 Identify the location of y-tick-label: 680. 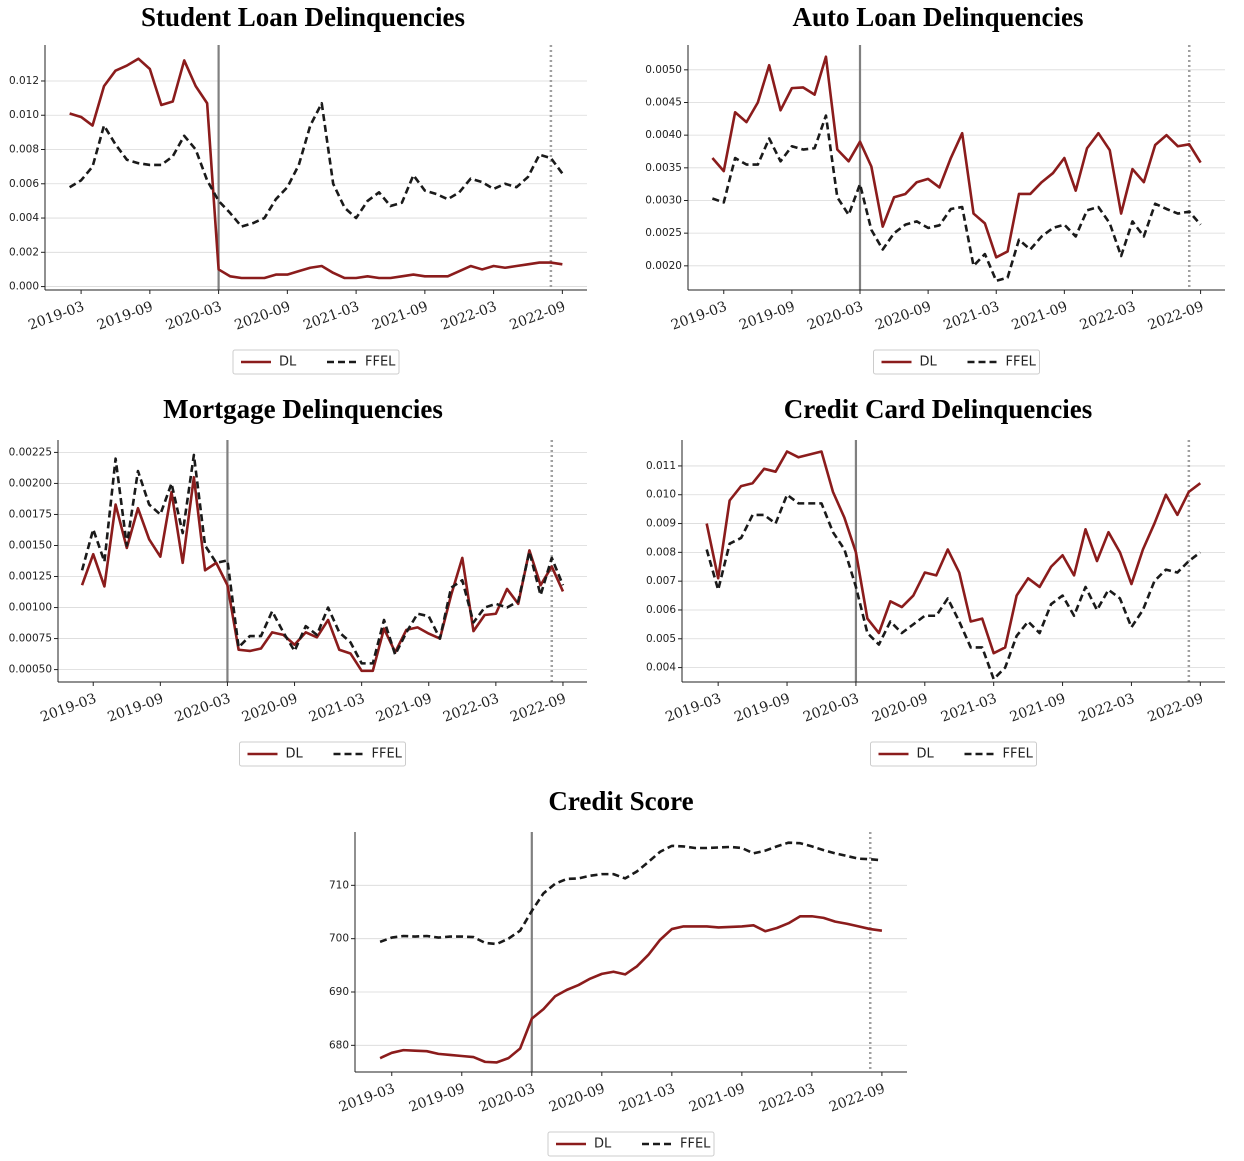
(339, 1045).